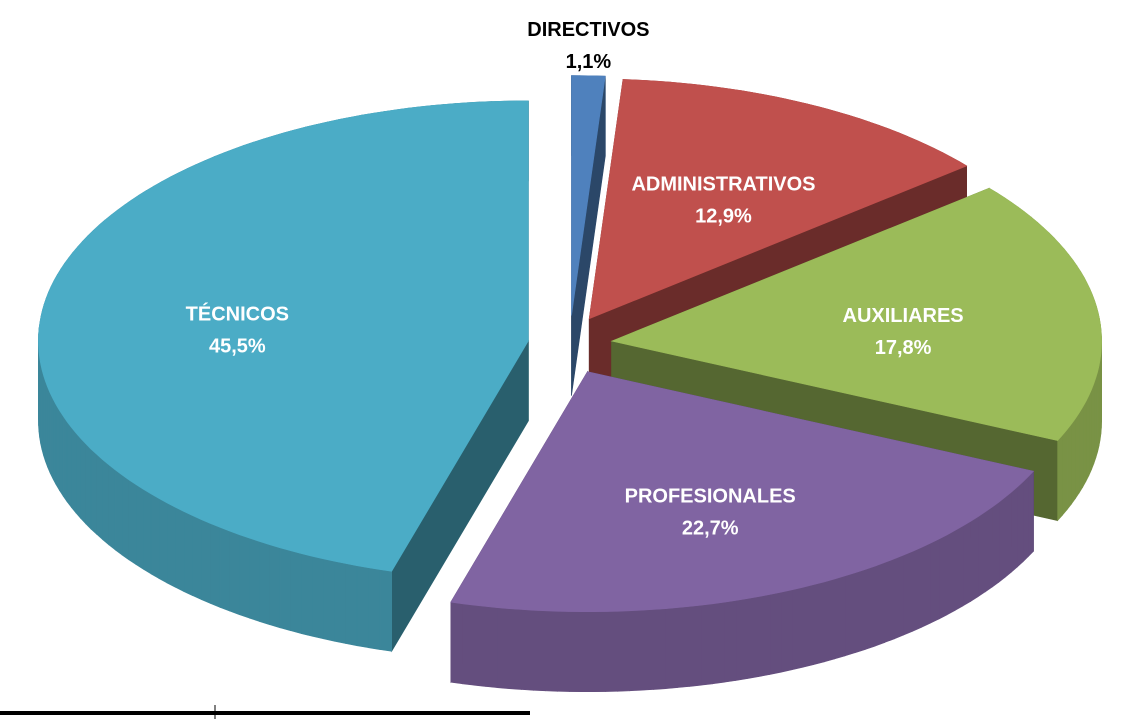  Describe the element at coordinates (723, 201) in the screenshot. I see `data-label: ADMINISTRATIVOS 12,9%` at that location.